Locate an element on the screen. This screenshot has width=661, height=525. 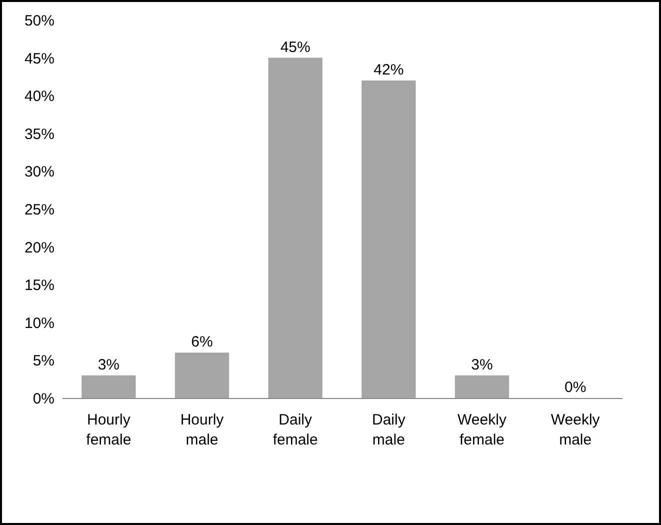
x-tick-label: Hourly male is located at coordinates (202, 430).